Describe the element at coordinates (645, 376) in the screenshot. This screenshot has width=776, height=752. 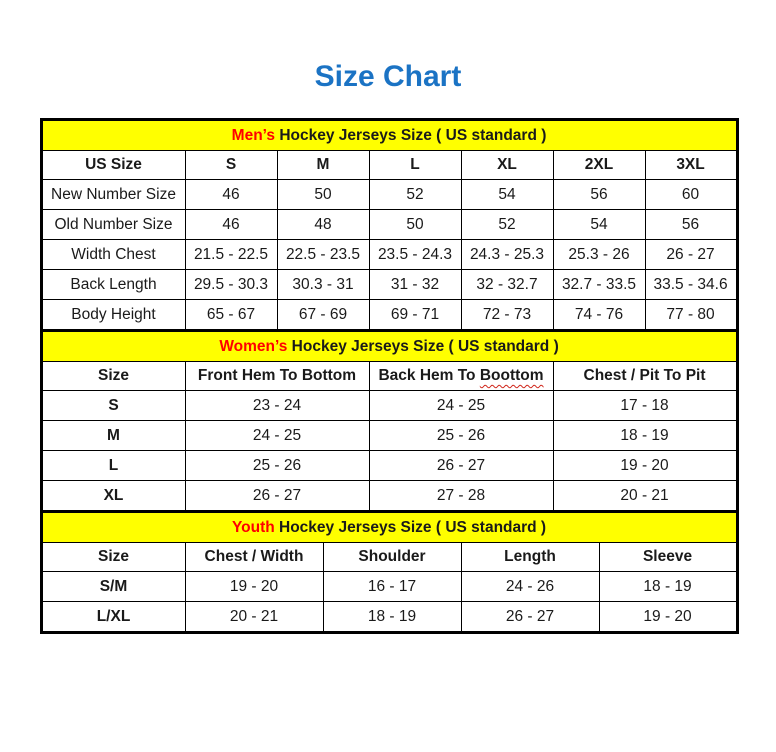
I see `column-header: Chest / Pit To Pit` at that location.